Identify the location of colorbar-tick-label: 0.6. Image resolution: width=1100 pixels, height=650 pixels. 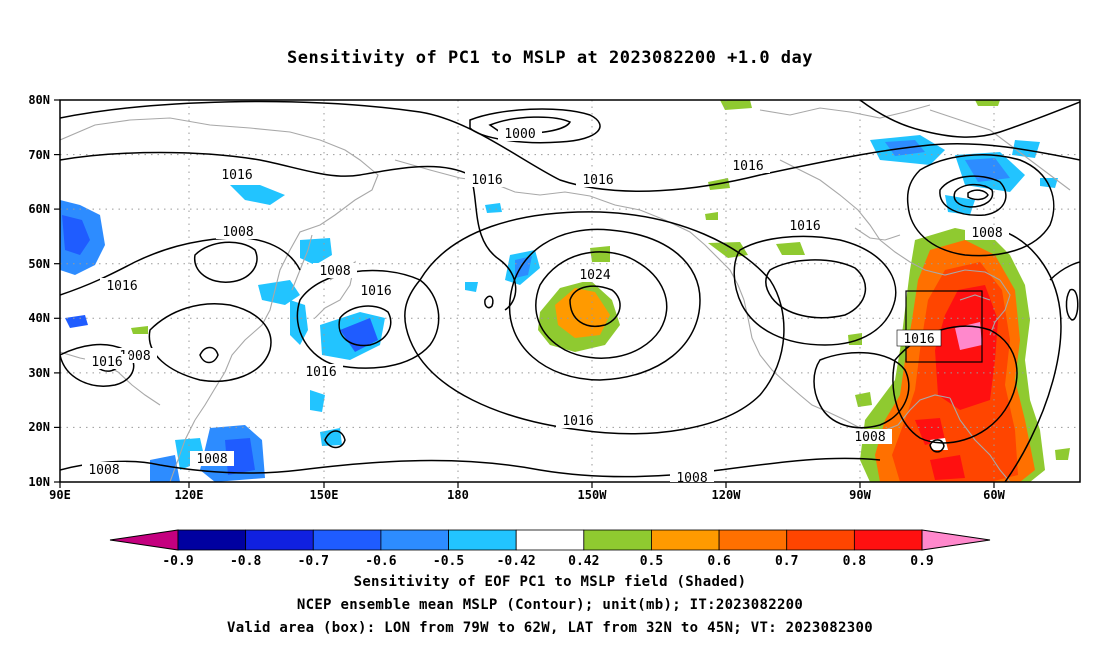
(719, 561).